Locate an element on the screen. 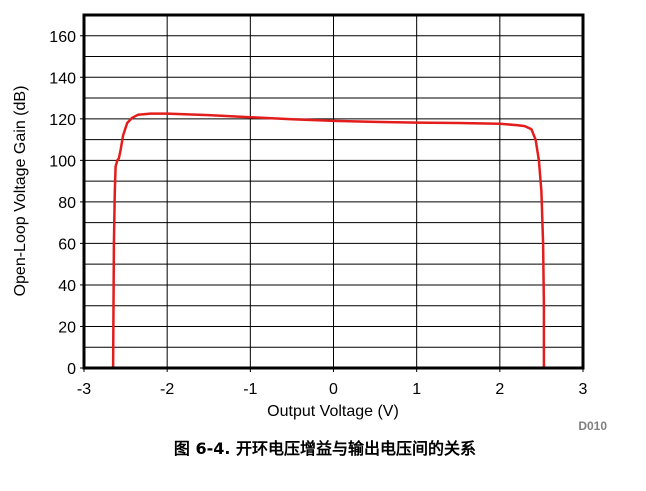 The image size is (646, 491). x-tick-label: -2 is located at coordinates (167, 389).